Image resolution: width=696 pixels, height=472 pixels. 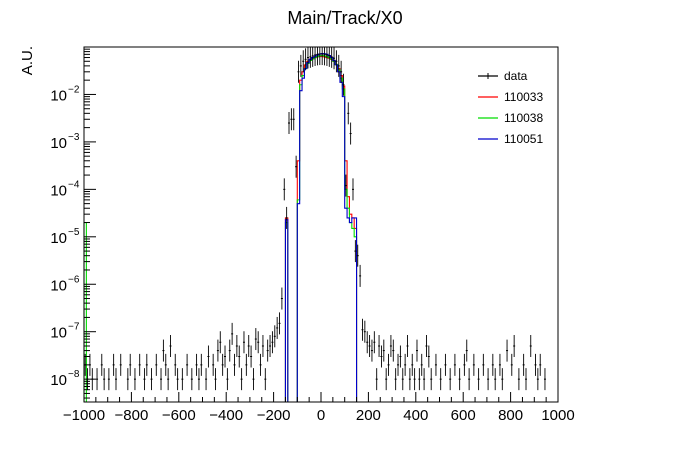 I want to click on y-tick-exponent: −6, so click(x=74, y=279).